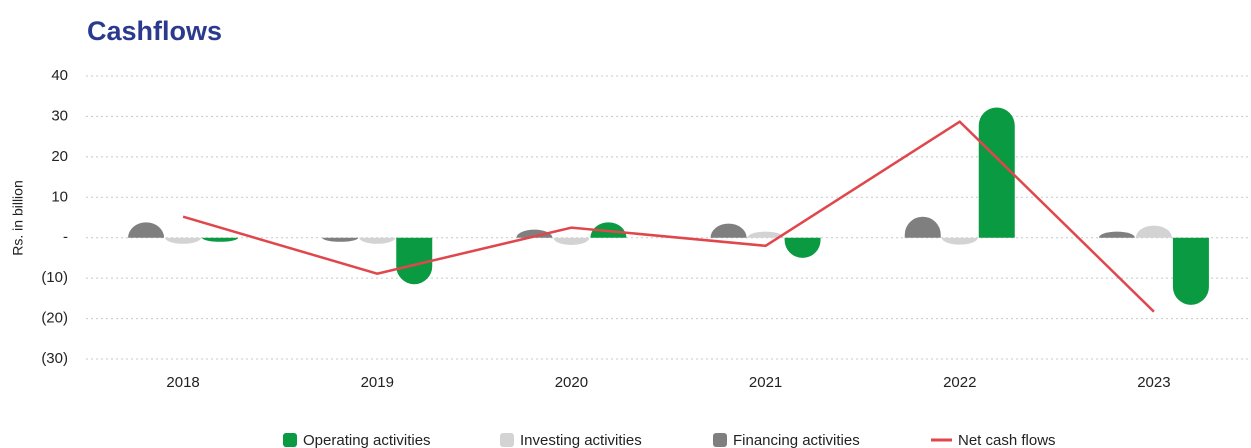 This screenshot has width=1251, height=448. Describe the element at coordinates (377, 382) in the screenshot. I see `x-tick-label: 2019` at that location.